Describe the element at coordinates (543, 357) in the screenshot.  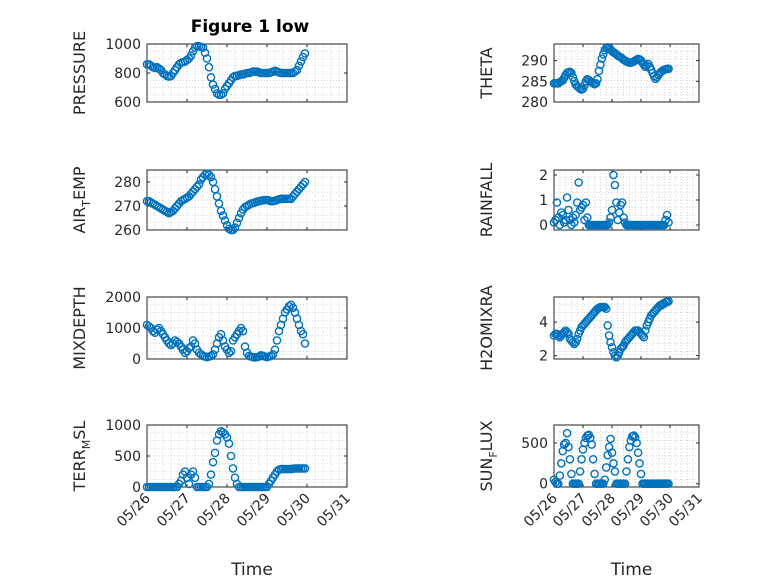
I see `y-tick-label: 2` at that location.